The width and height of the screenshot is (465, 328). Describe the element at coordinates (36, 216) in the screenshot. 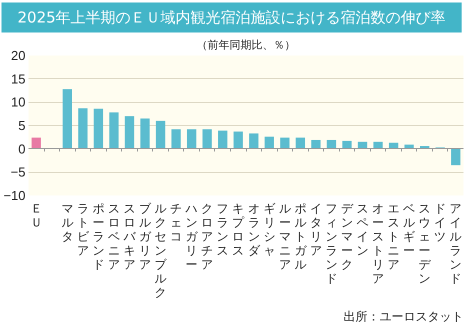

I see `x-tick-label: ＥＵ` at that location.